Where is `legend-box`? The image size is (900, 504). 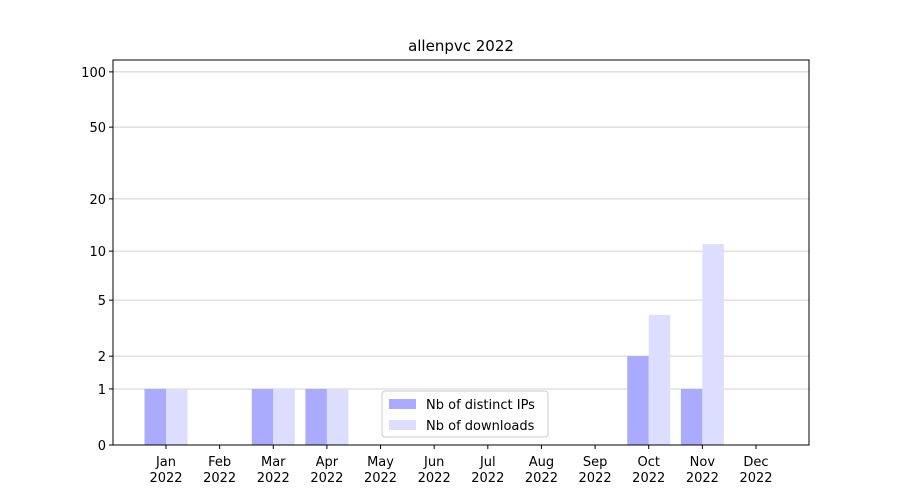 legend-box is located at coordinates (465, 414).